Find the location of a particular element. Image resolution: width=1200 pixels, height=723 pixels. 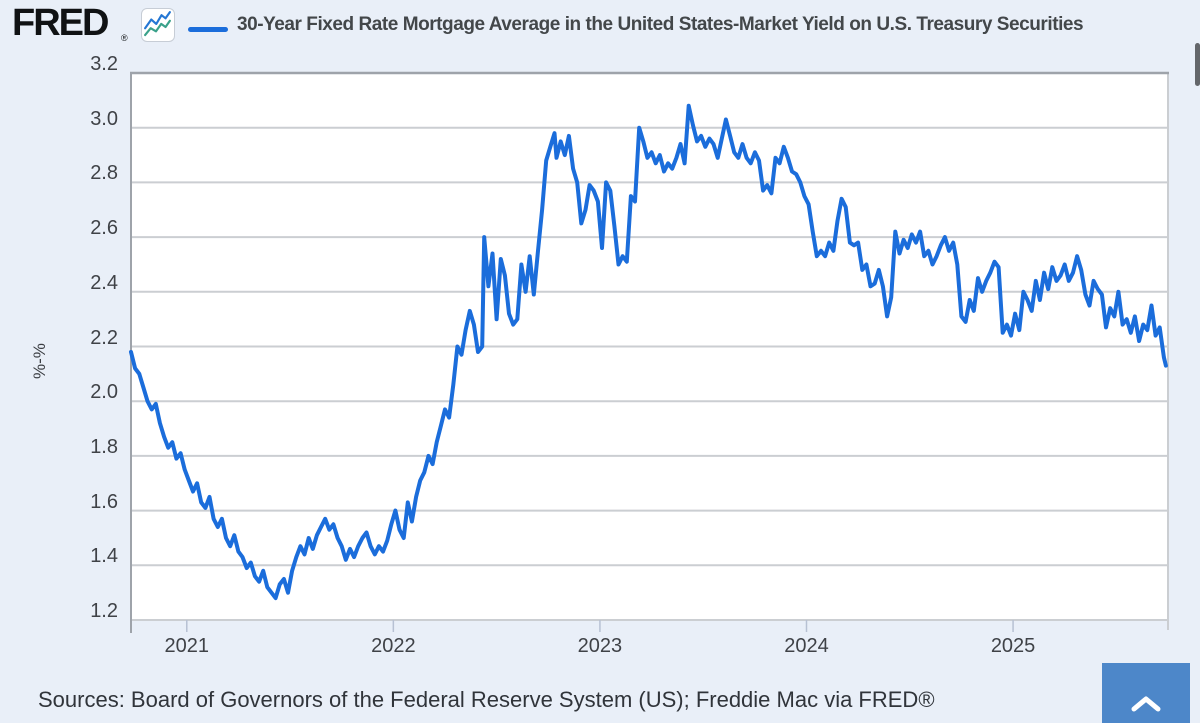

y-tick-label: 1.2 is located at coordinates (104, 611).